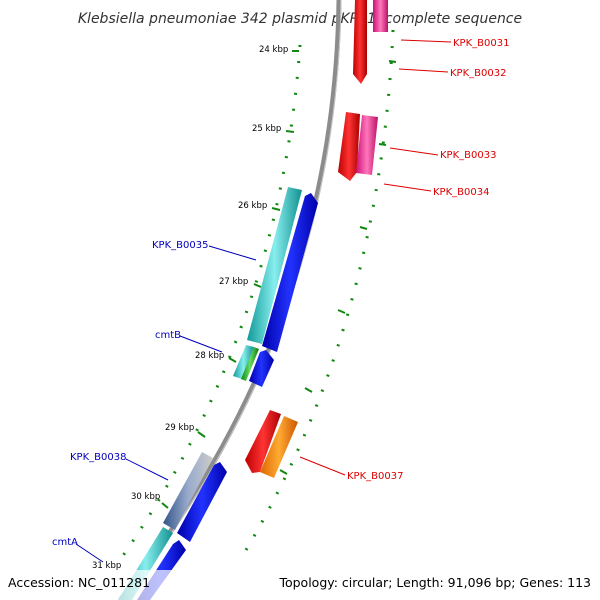 The image size is (600, 600). I want to click on kbp-tick-label: 30 kbp, so click(145, 497).